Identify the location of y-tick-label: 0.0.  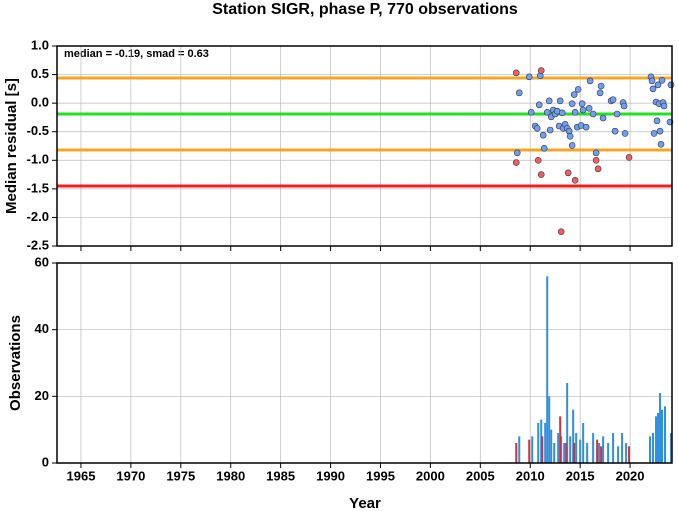
(40, 102).